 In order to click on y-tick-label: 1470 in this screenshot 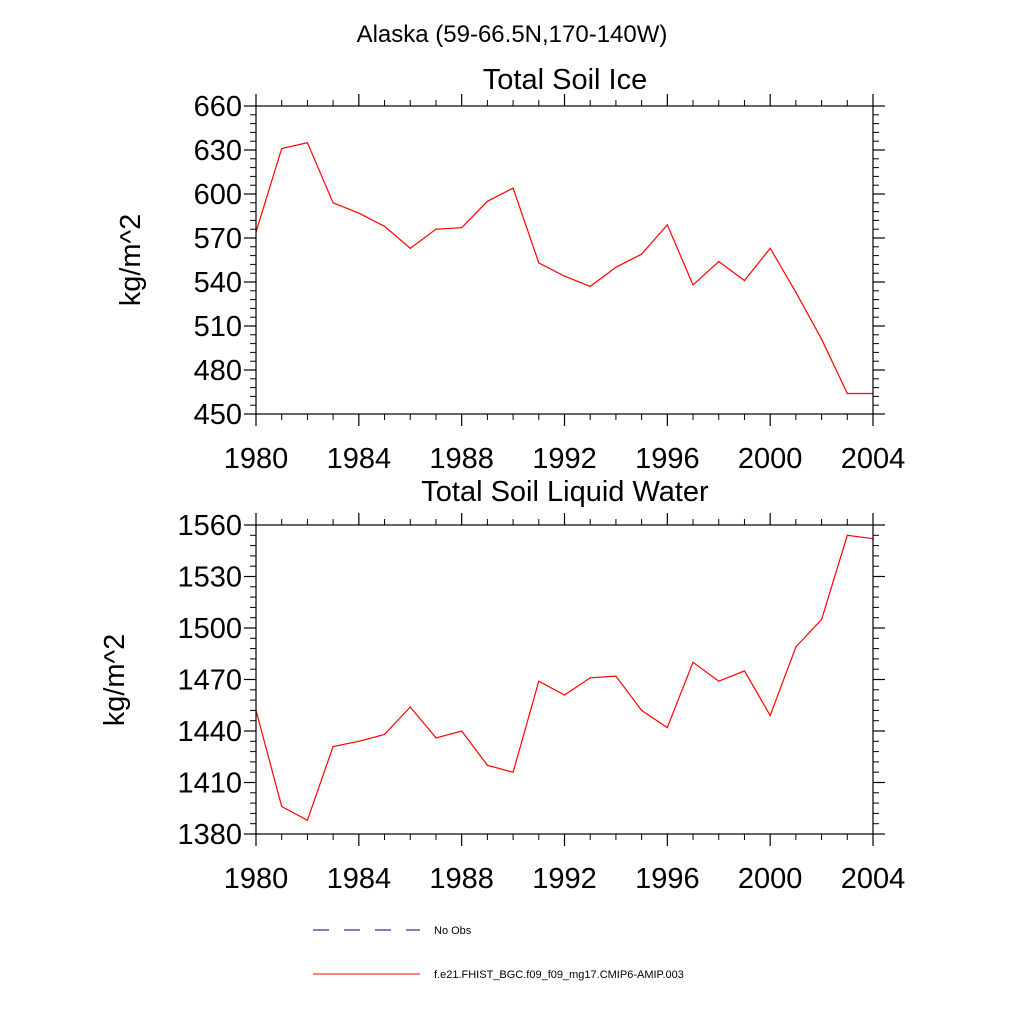, I will do `click(209, 681)`.